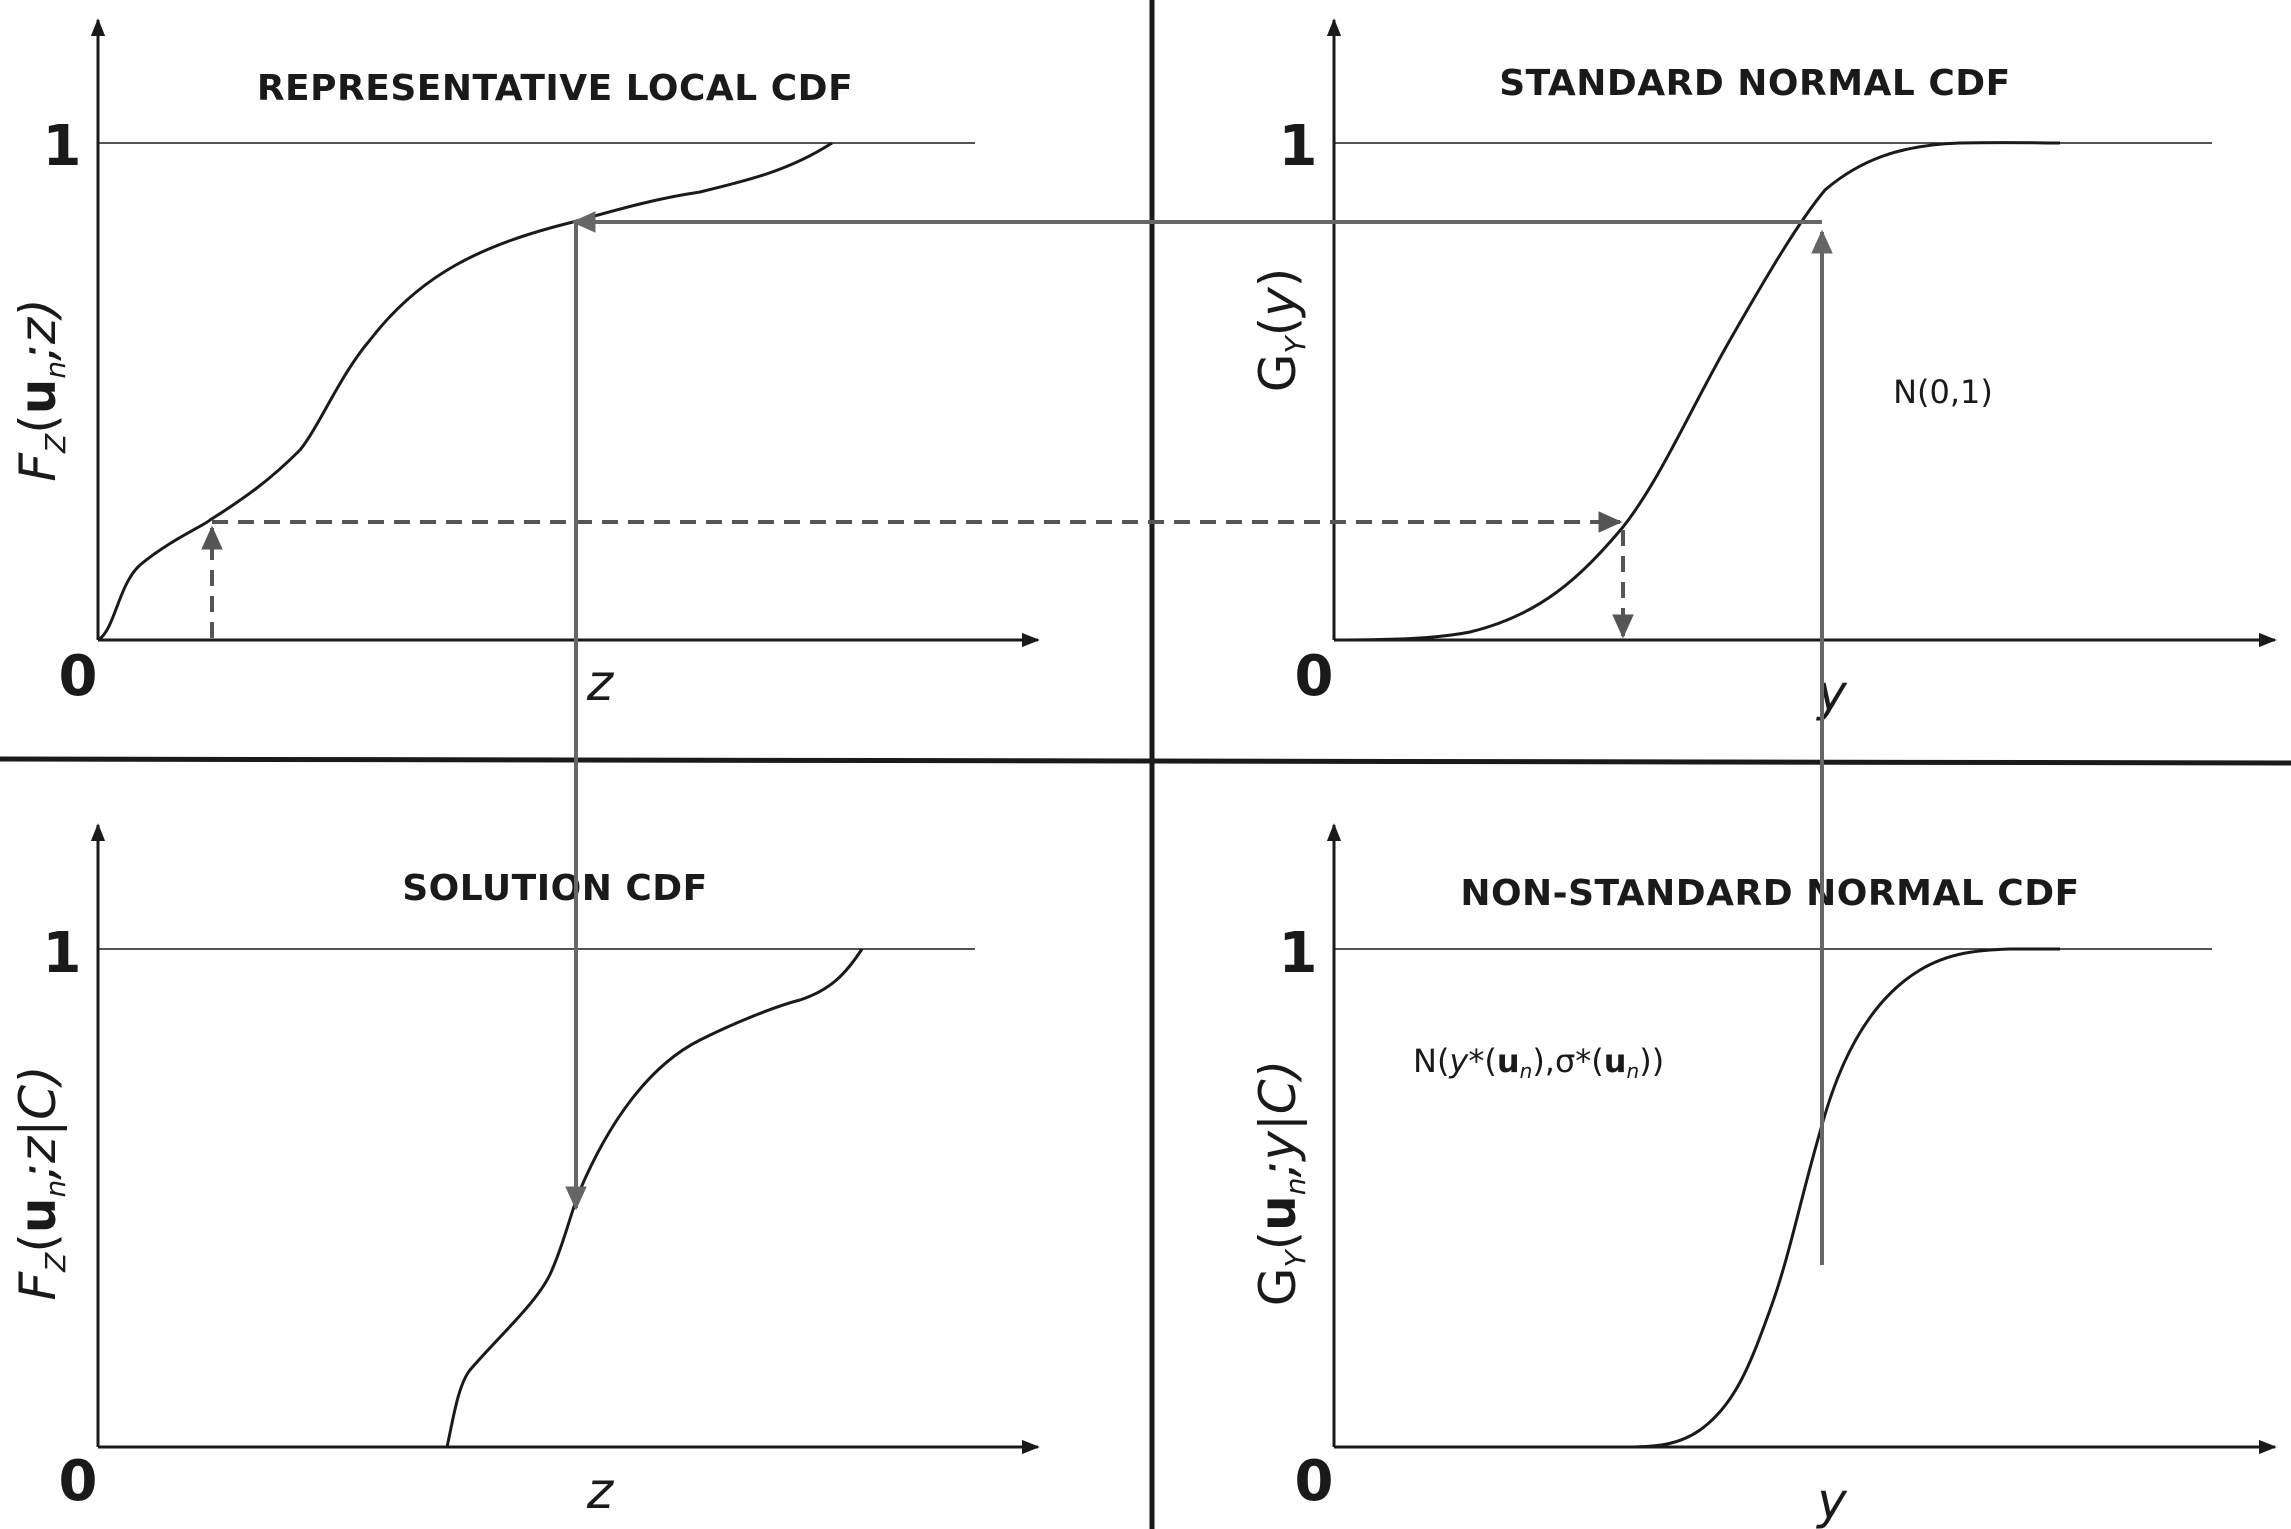  Describe the element at coordinates (40, 1182) in the screenshot. I see `y-axis-label: FZ(un;z|C)` at that location.